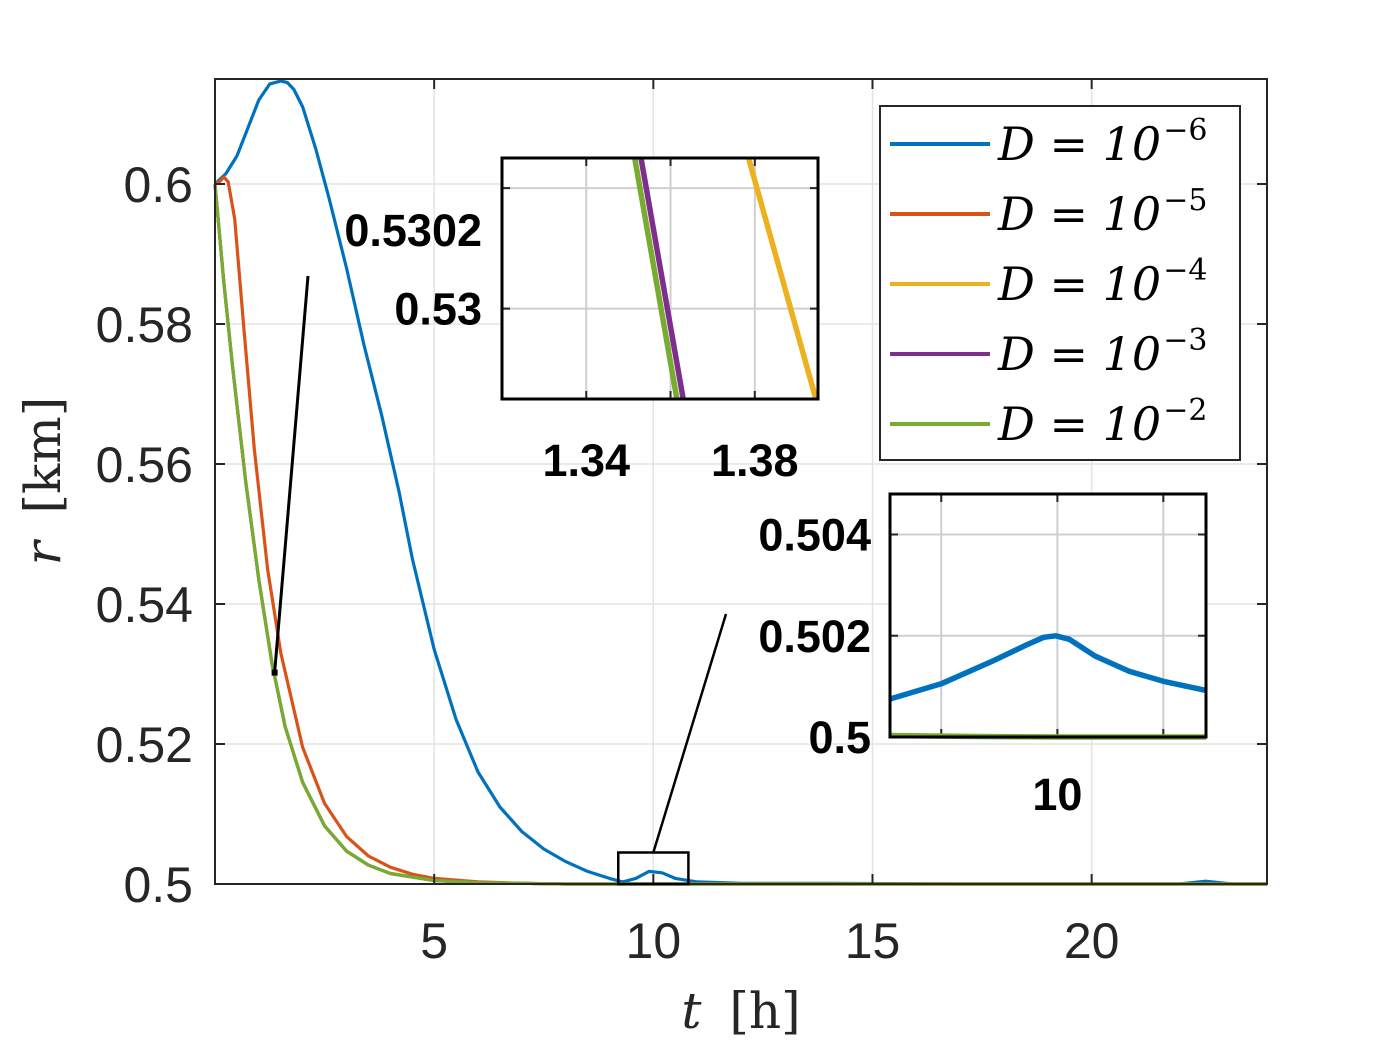 The width and height of the screenshot is (1400, 1050). Describe the element at coordinates (434, 941) in the screenshot. I see `x-tick-label: 5` at that location.